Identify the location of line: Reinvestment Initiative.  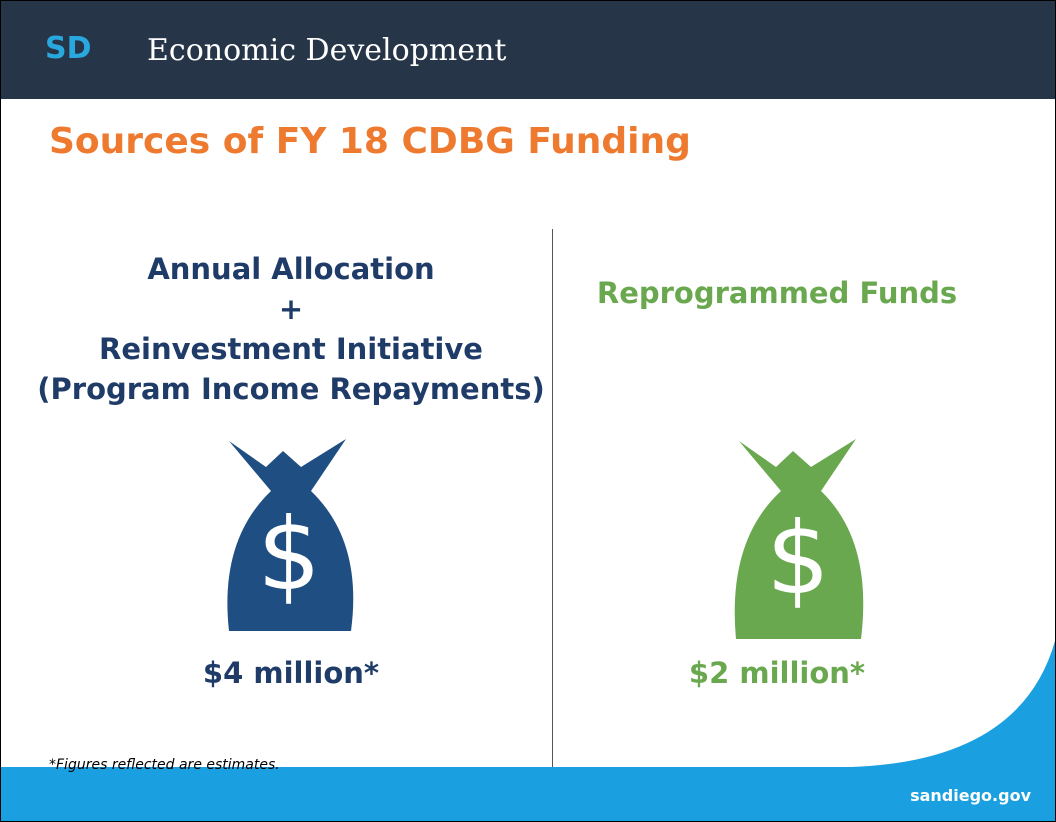
(291, 349).